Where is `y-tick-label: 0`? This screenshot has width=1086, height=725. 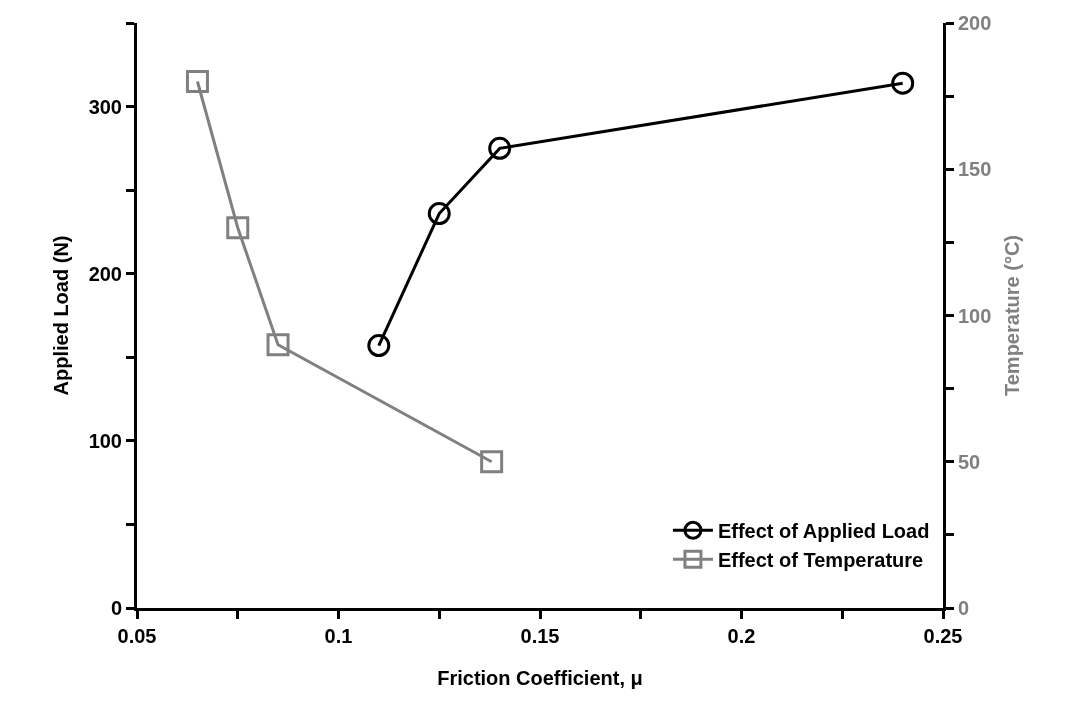 y-tick-label: 0 is located at coordinates (116, 608).